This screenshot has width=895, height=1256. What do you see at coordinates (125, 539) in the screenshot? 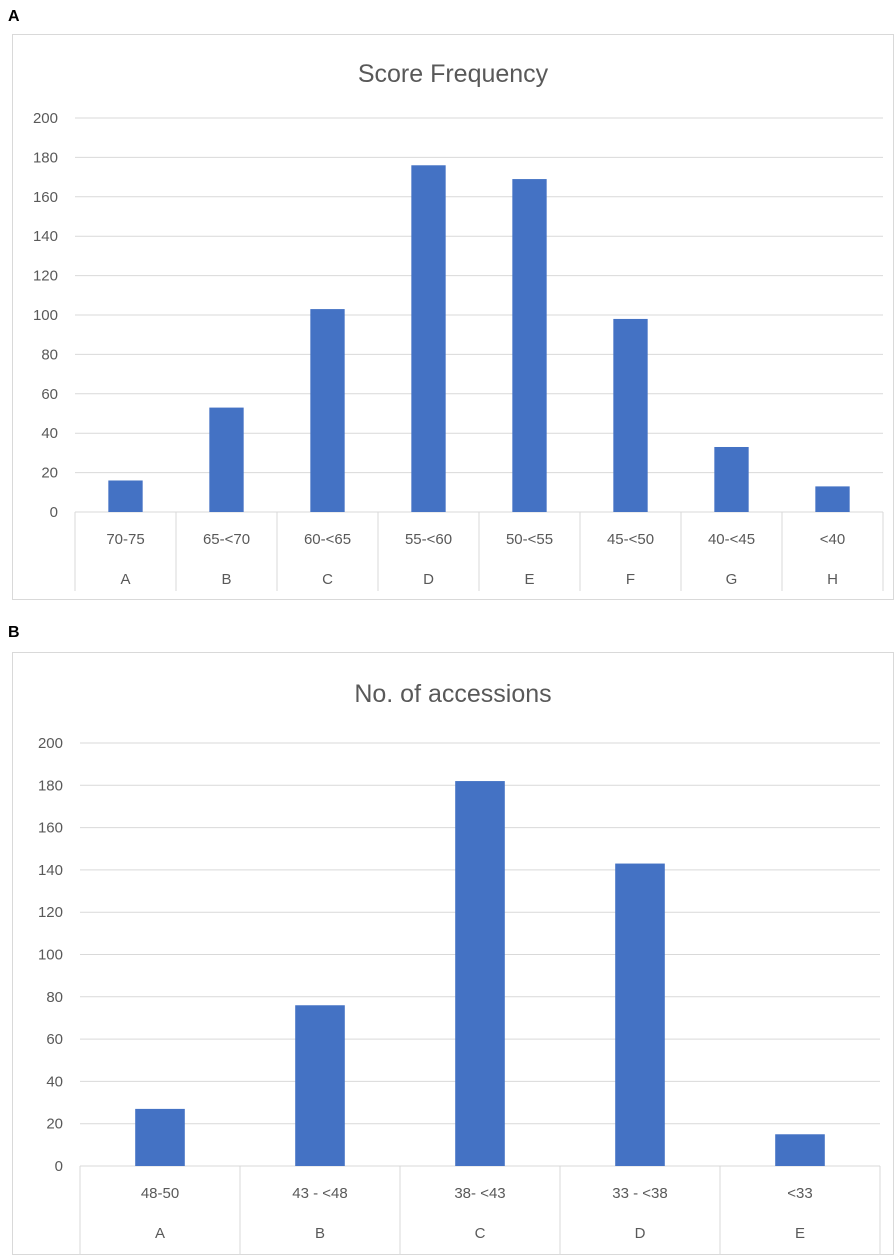
I see `x-tick-label: 70-75` at bounding box center [125, 539].